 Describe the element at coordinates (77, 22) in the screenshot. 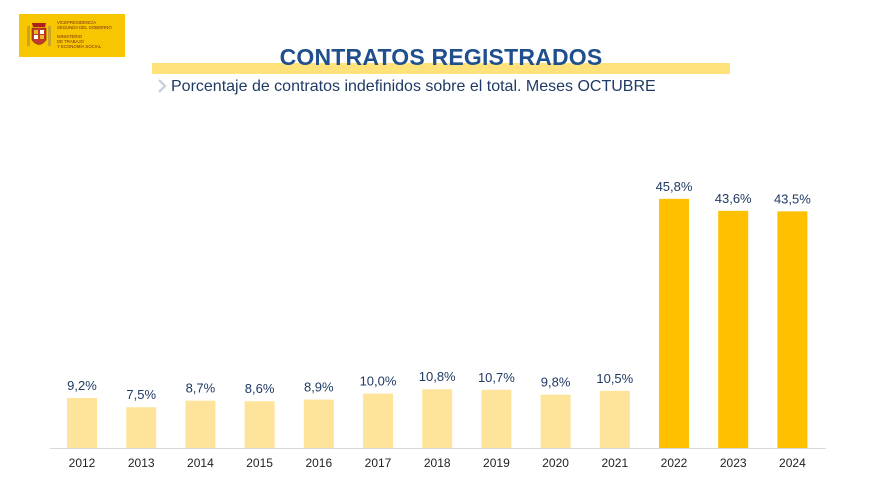

I see `logo-line: VICEPRESIDENCIA` at that location.